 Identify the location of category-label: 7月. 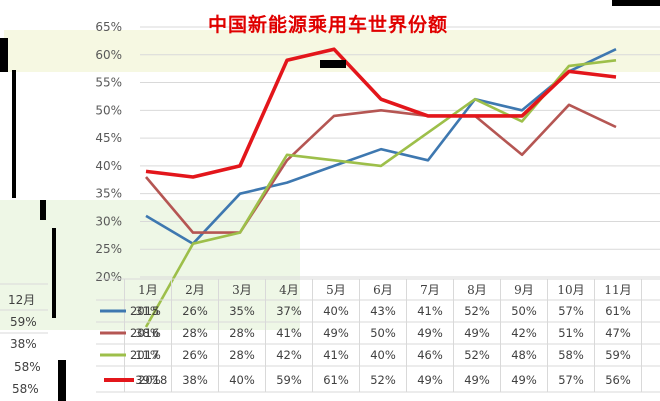
(430, 290).